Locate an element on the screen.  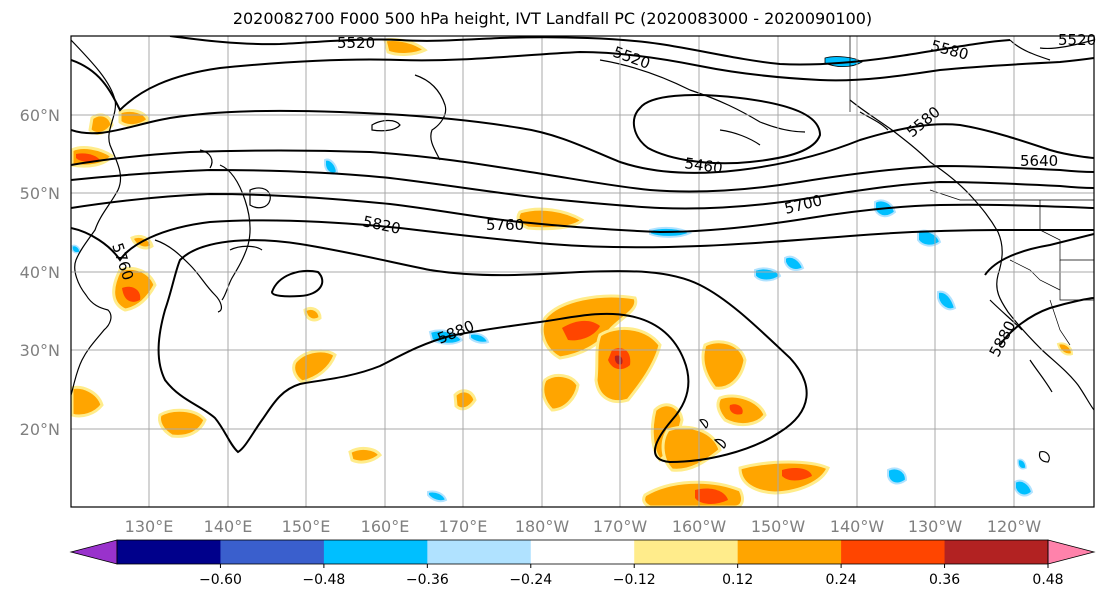
lon-label: 130°W is located at coordinates (935, 526).